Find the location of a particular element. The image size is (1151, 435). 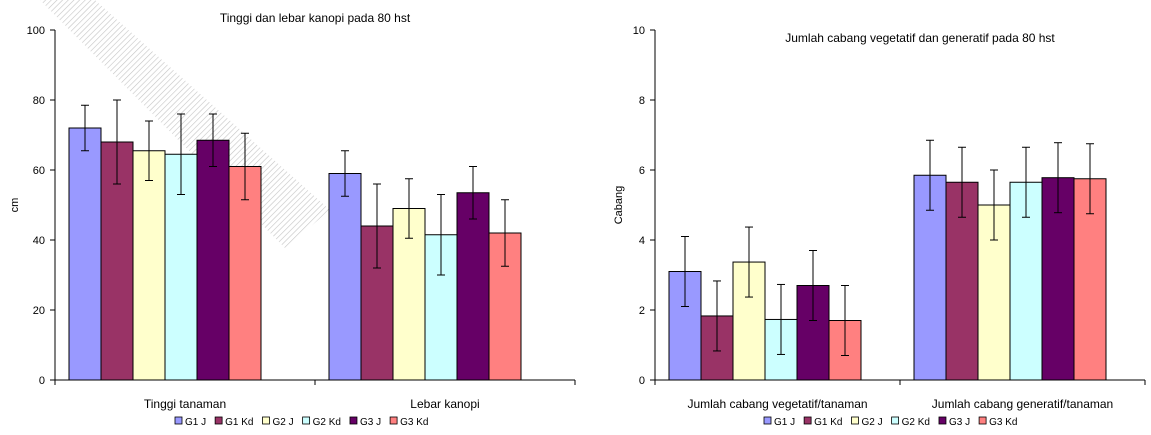

y-axis-label: cm is located at coordinates (15, 205).